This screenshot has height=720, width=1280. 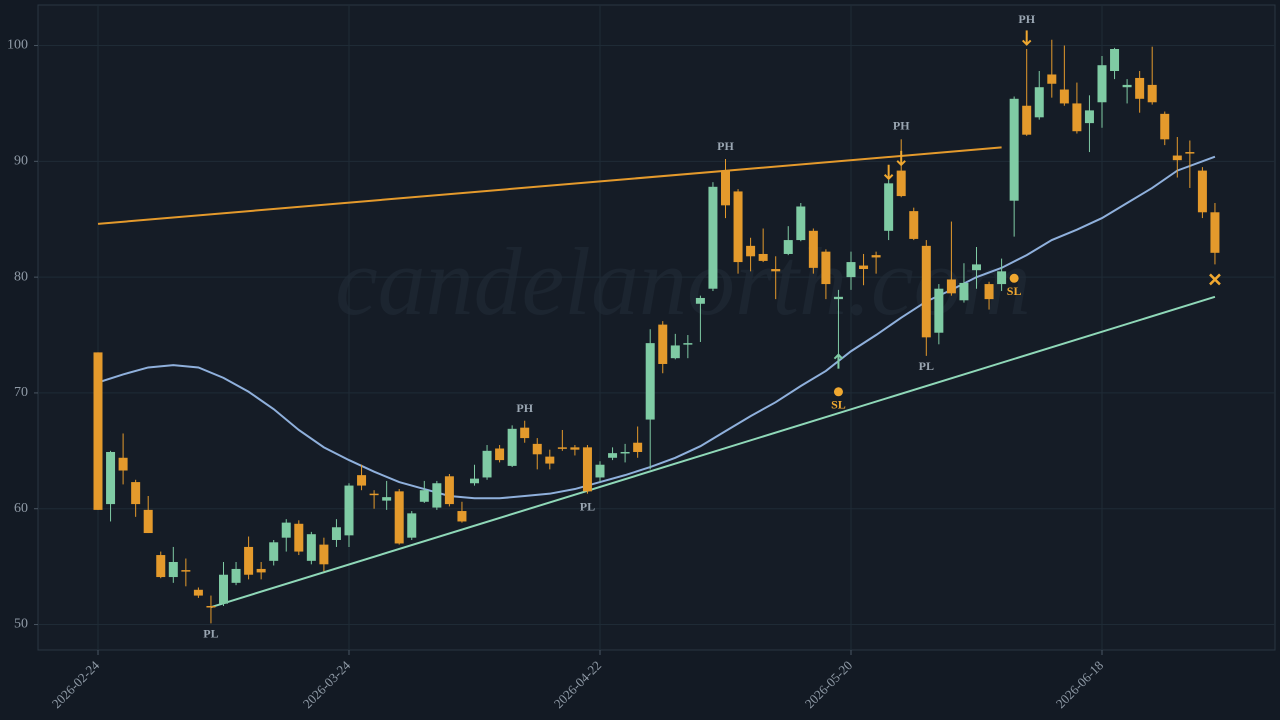 I want to click on y-tick-label: 60, so click(x=21, y=508).